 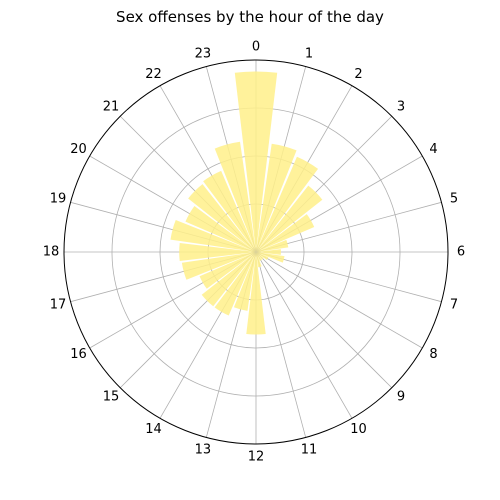 I want to click on tick-label-14: 14, so click(x=153, y=429).